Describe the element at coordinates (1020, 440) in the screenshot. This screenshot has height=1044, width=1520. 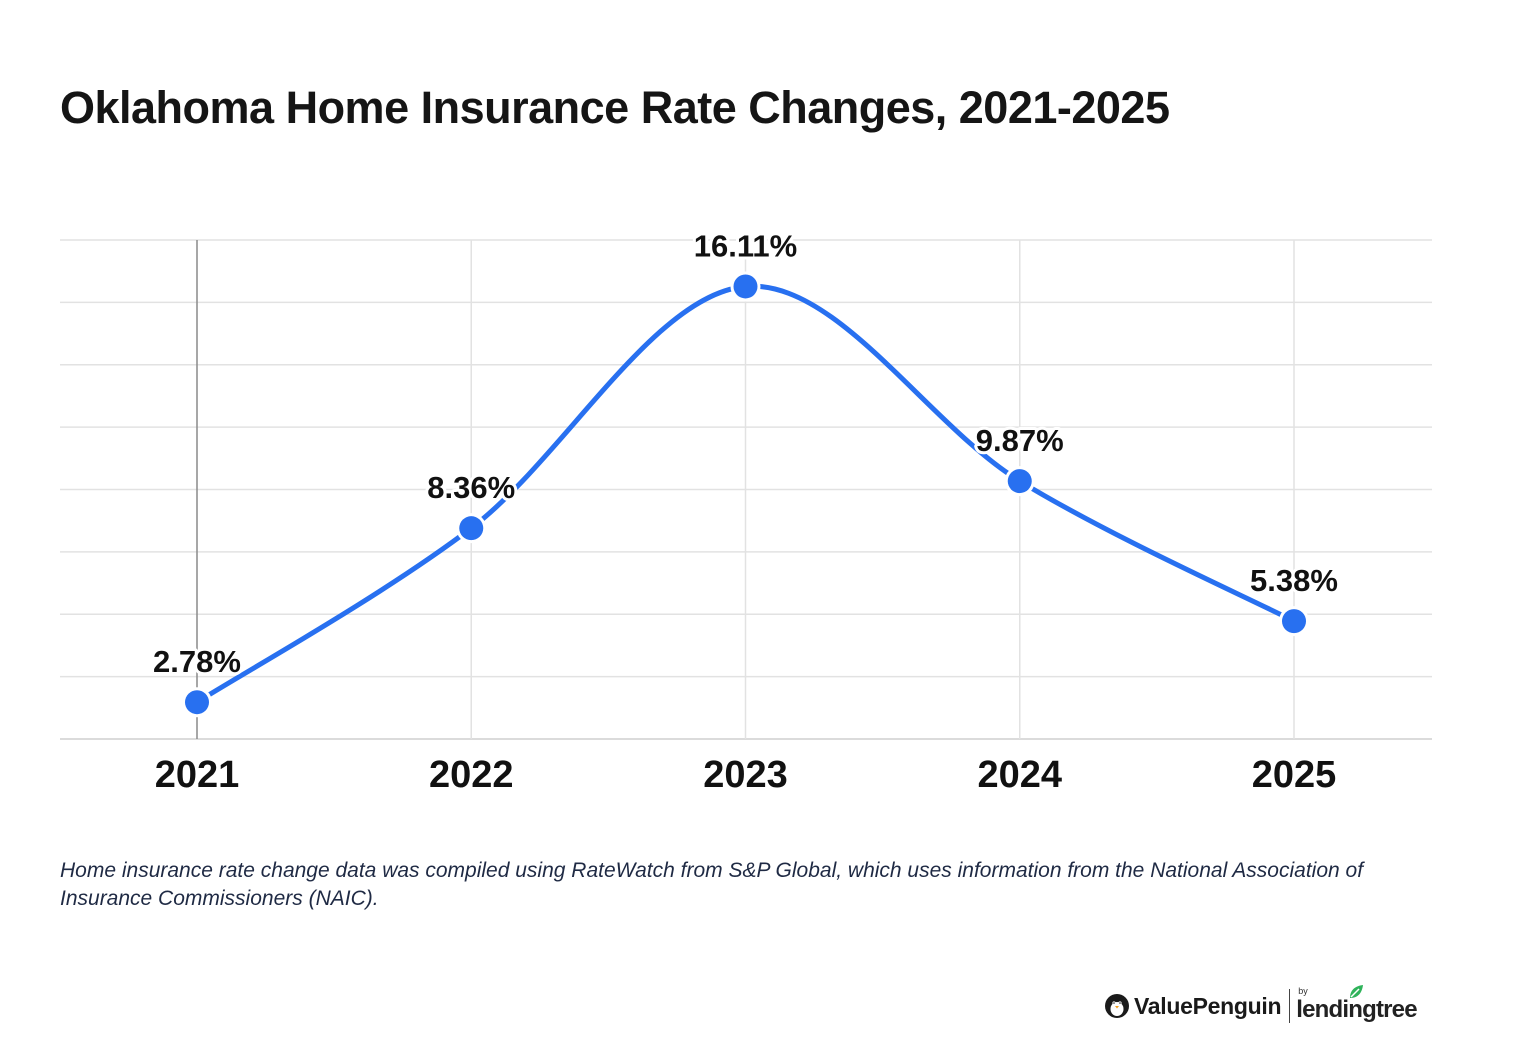
I see `data-label: 9.87%` at that location.